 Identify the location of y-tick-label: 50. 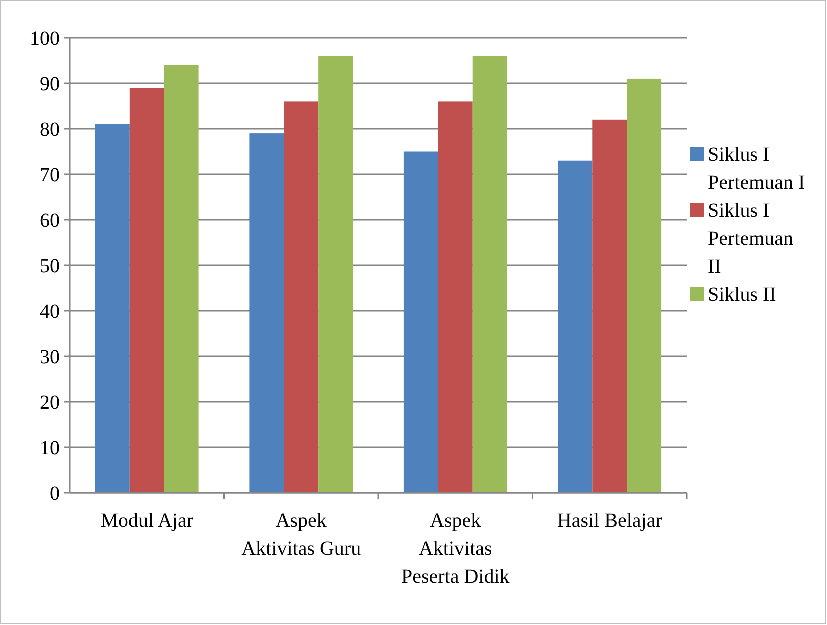
(50, 267).